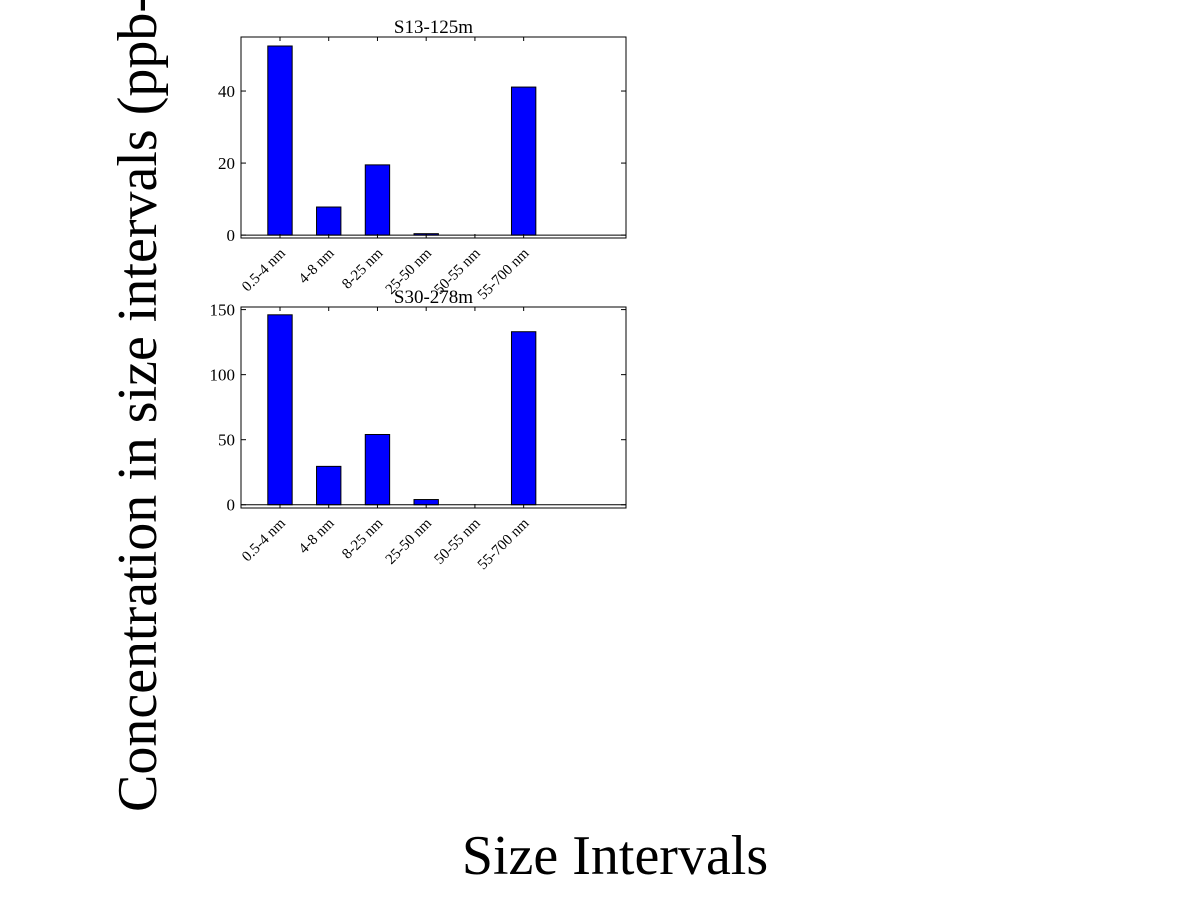  I want to click on figure-y-axis-label: Concentration in size intervals (ppb-QS, so click(138, 406).